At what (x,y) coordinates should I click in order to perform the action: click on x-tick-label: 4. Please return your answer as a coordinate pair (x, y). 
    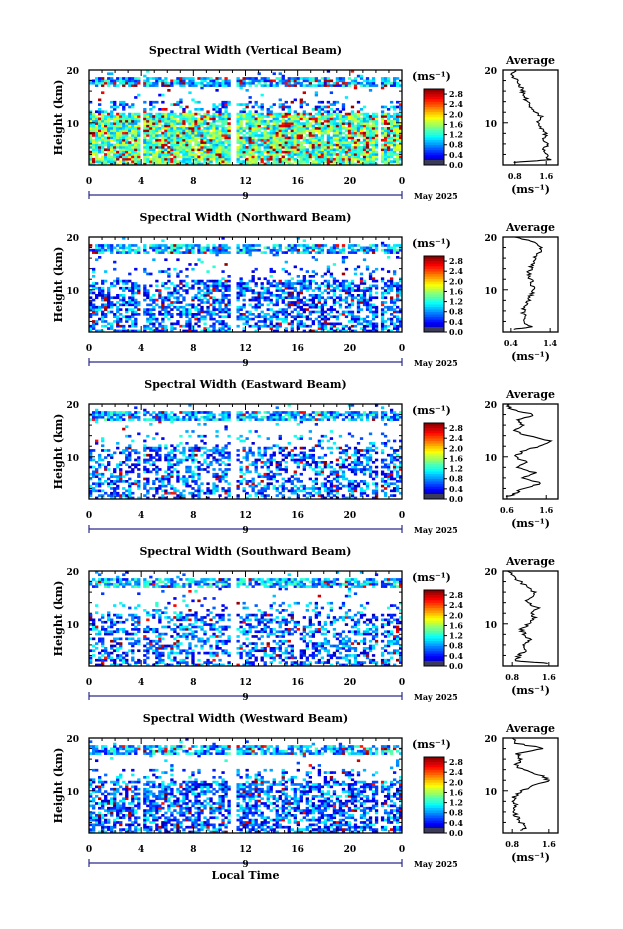
    Looking at the image, I should click on (141, 182).